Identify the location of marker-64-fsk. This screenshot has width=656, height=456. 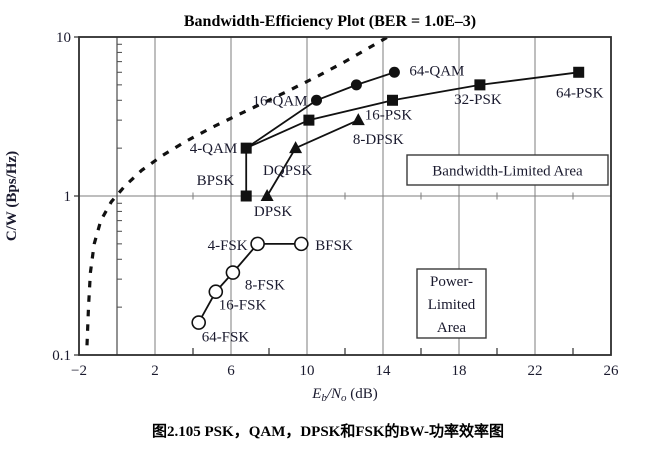
(198, 322).